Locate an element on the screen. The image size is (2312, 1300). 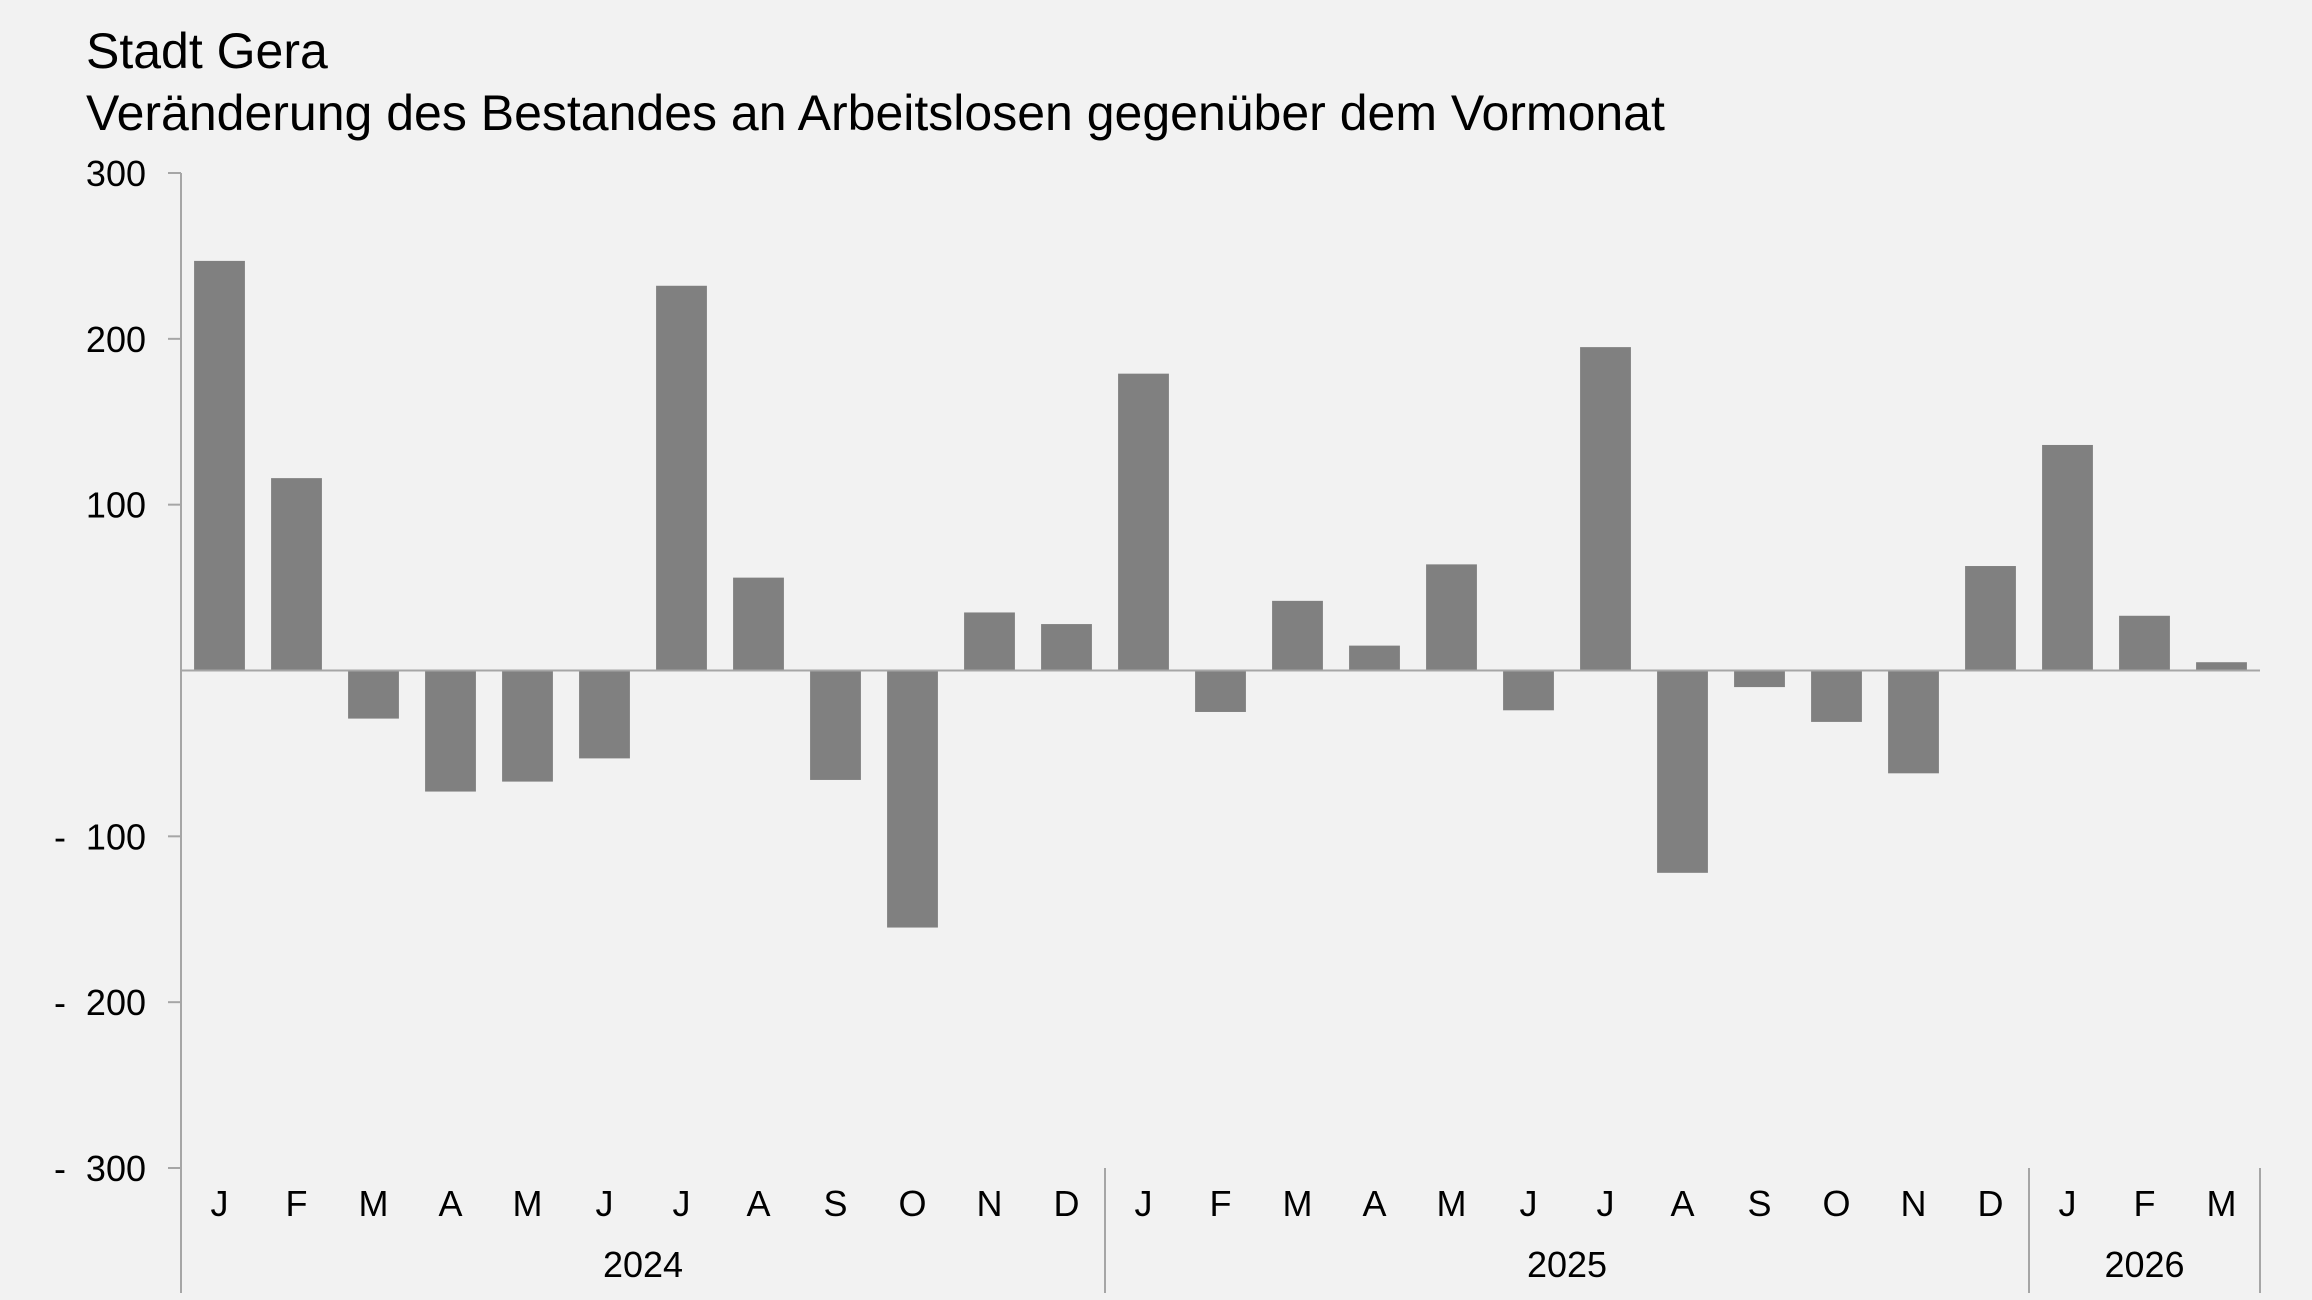
year-label: 2024 is located at coordinates (643, 1264).